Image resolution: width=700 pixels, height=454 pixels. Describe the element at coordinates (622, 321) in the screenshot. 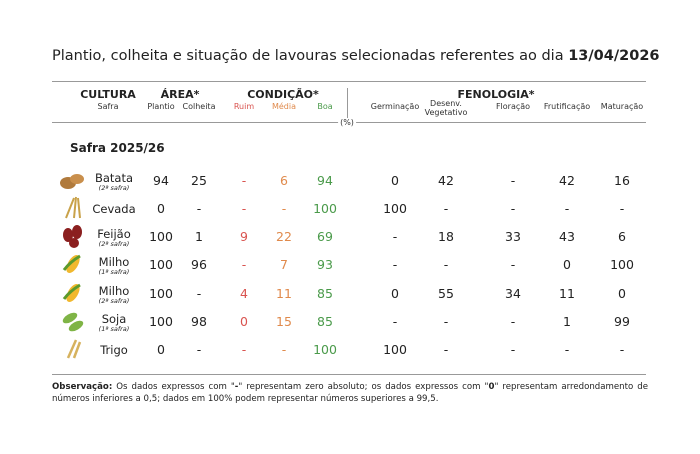

I see `cell: 99` at that location.